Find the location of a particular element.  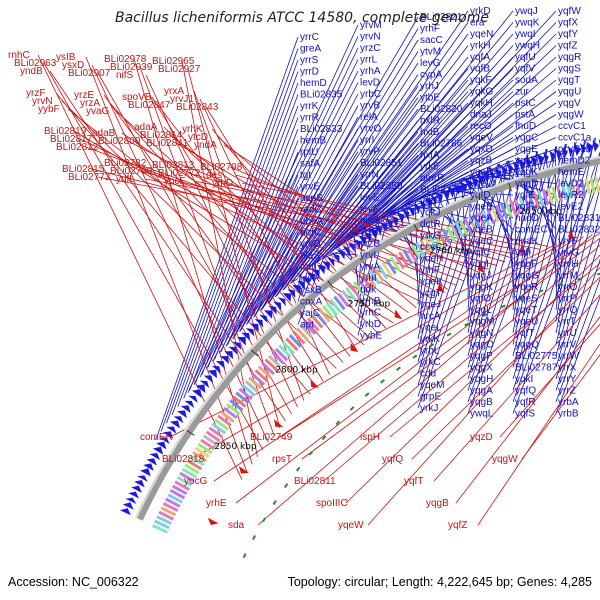

forward-gene-label: yqfQ is located at coordinates (525, 391).